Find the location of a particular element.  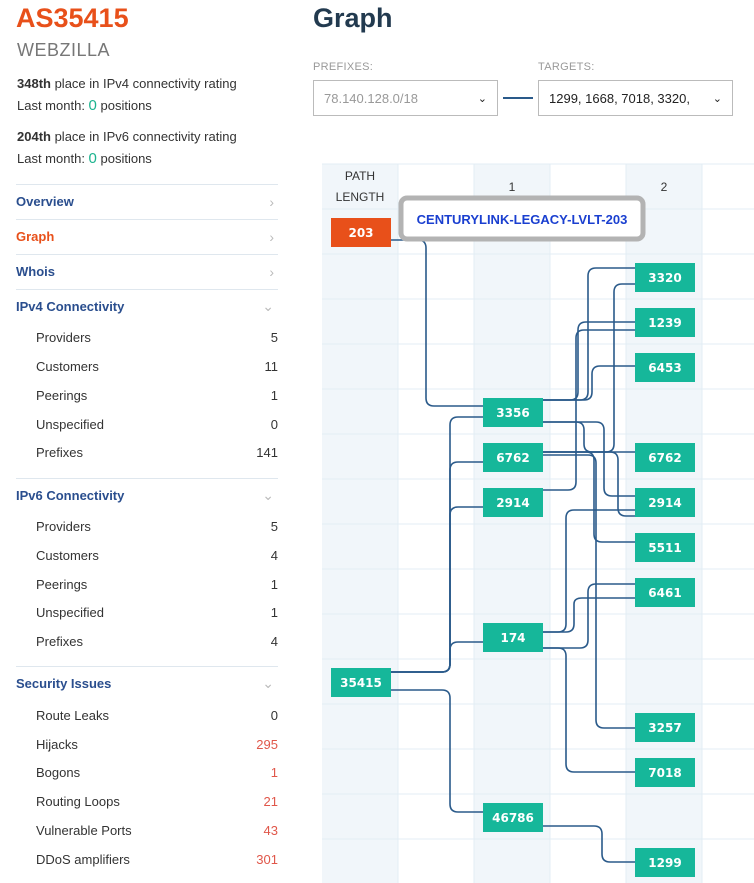

ipv4-customers: Customers 11 is located at coordinates (157, 366).